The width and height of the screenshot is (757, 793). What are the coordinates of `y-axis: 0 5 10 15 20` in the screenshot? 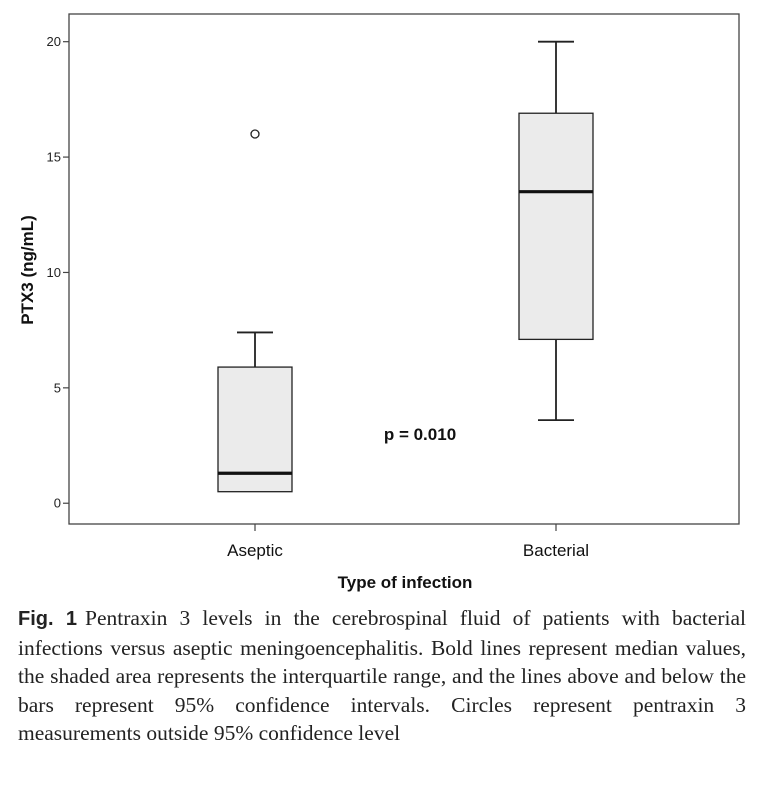 It's located at (58, 272).